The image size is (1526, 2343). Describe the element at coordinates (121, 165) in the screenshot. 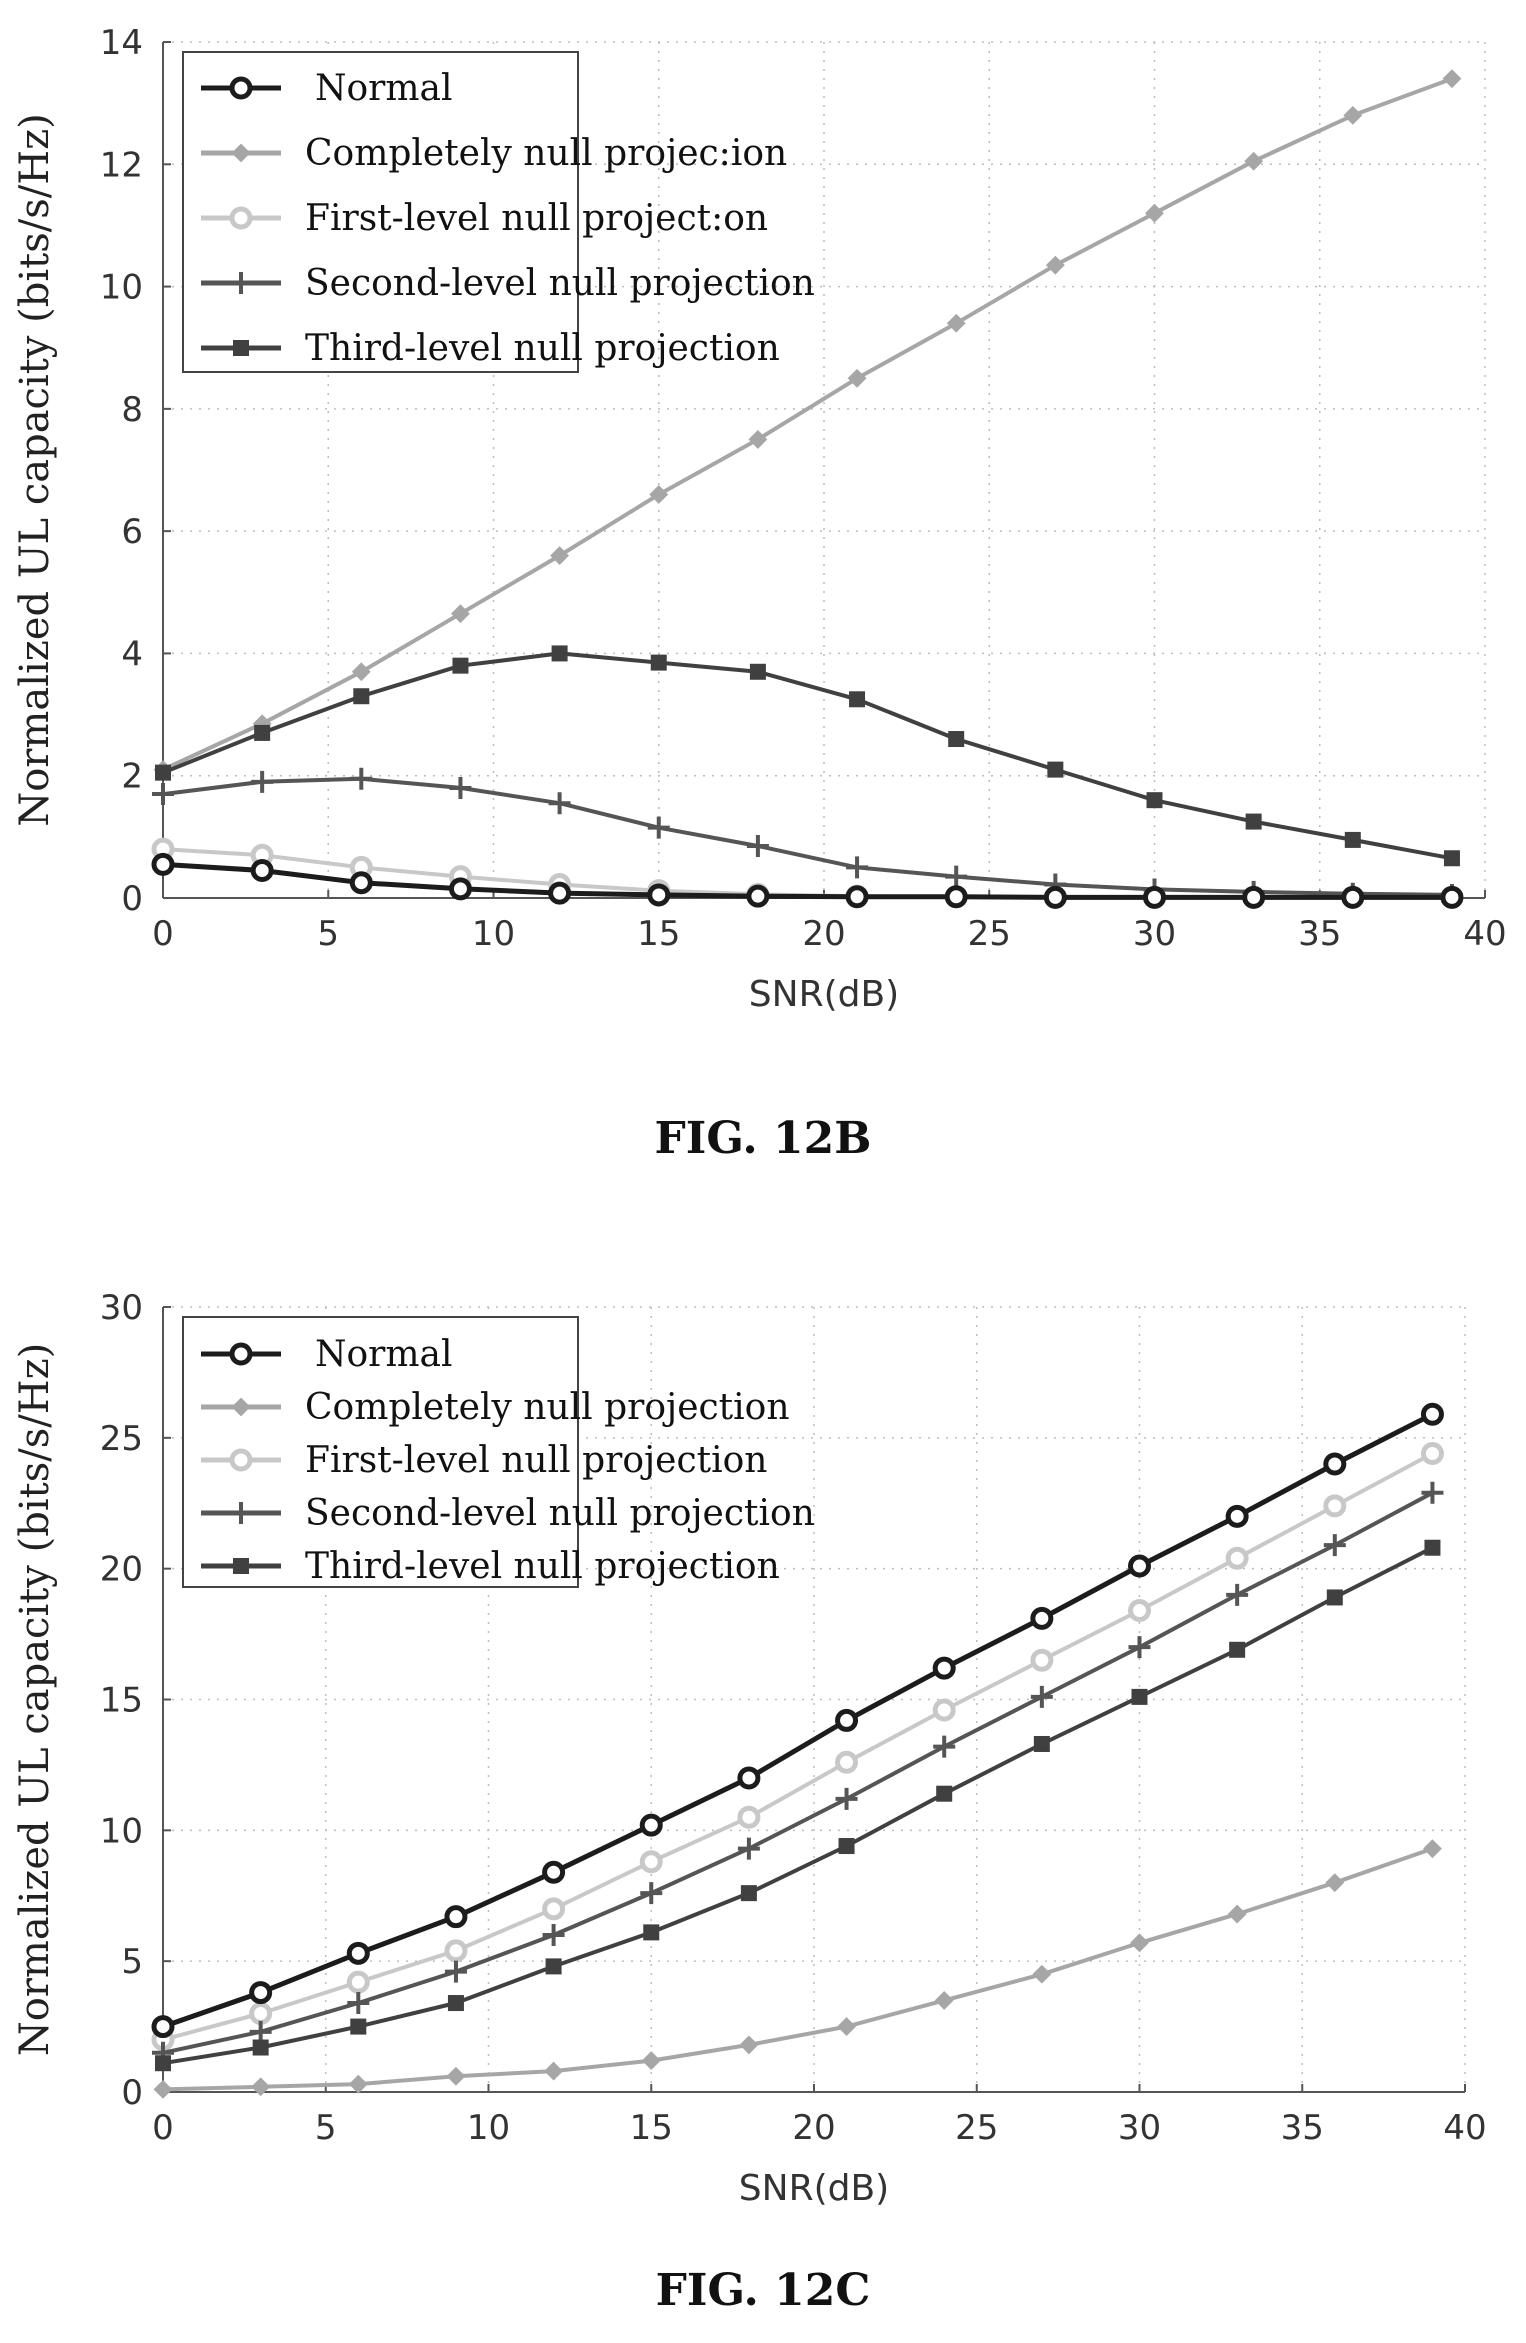

I see `y-tick-label: 12` at that location.